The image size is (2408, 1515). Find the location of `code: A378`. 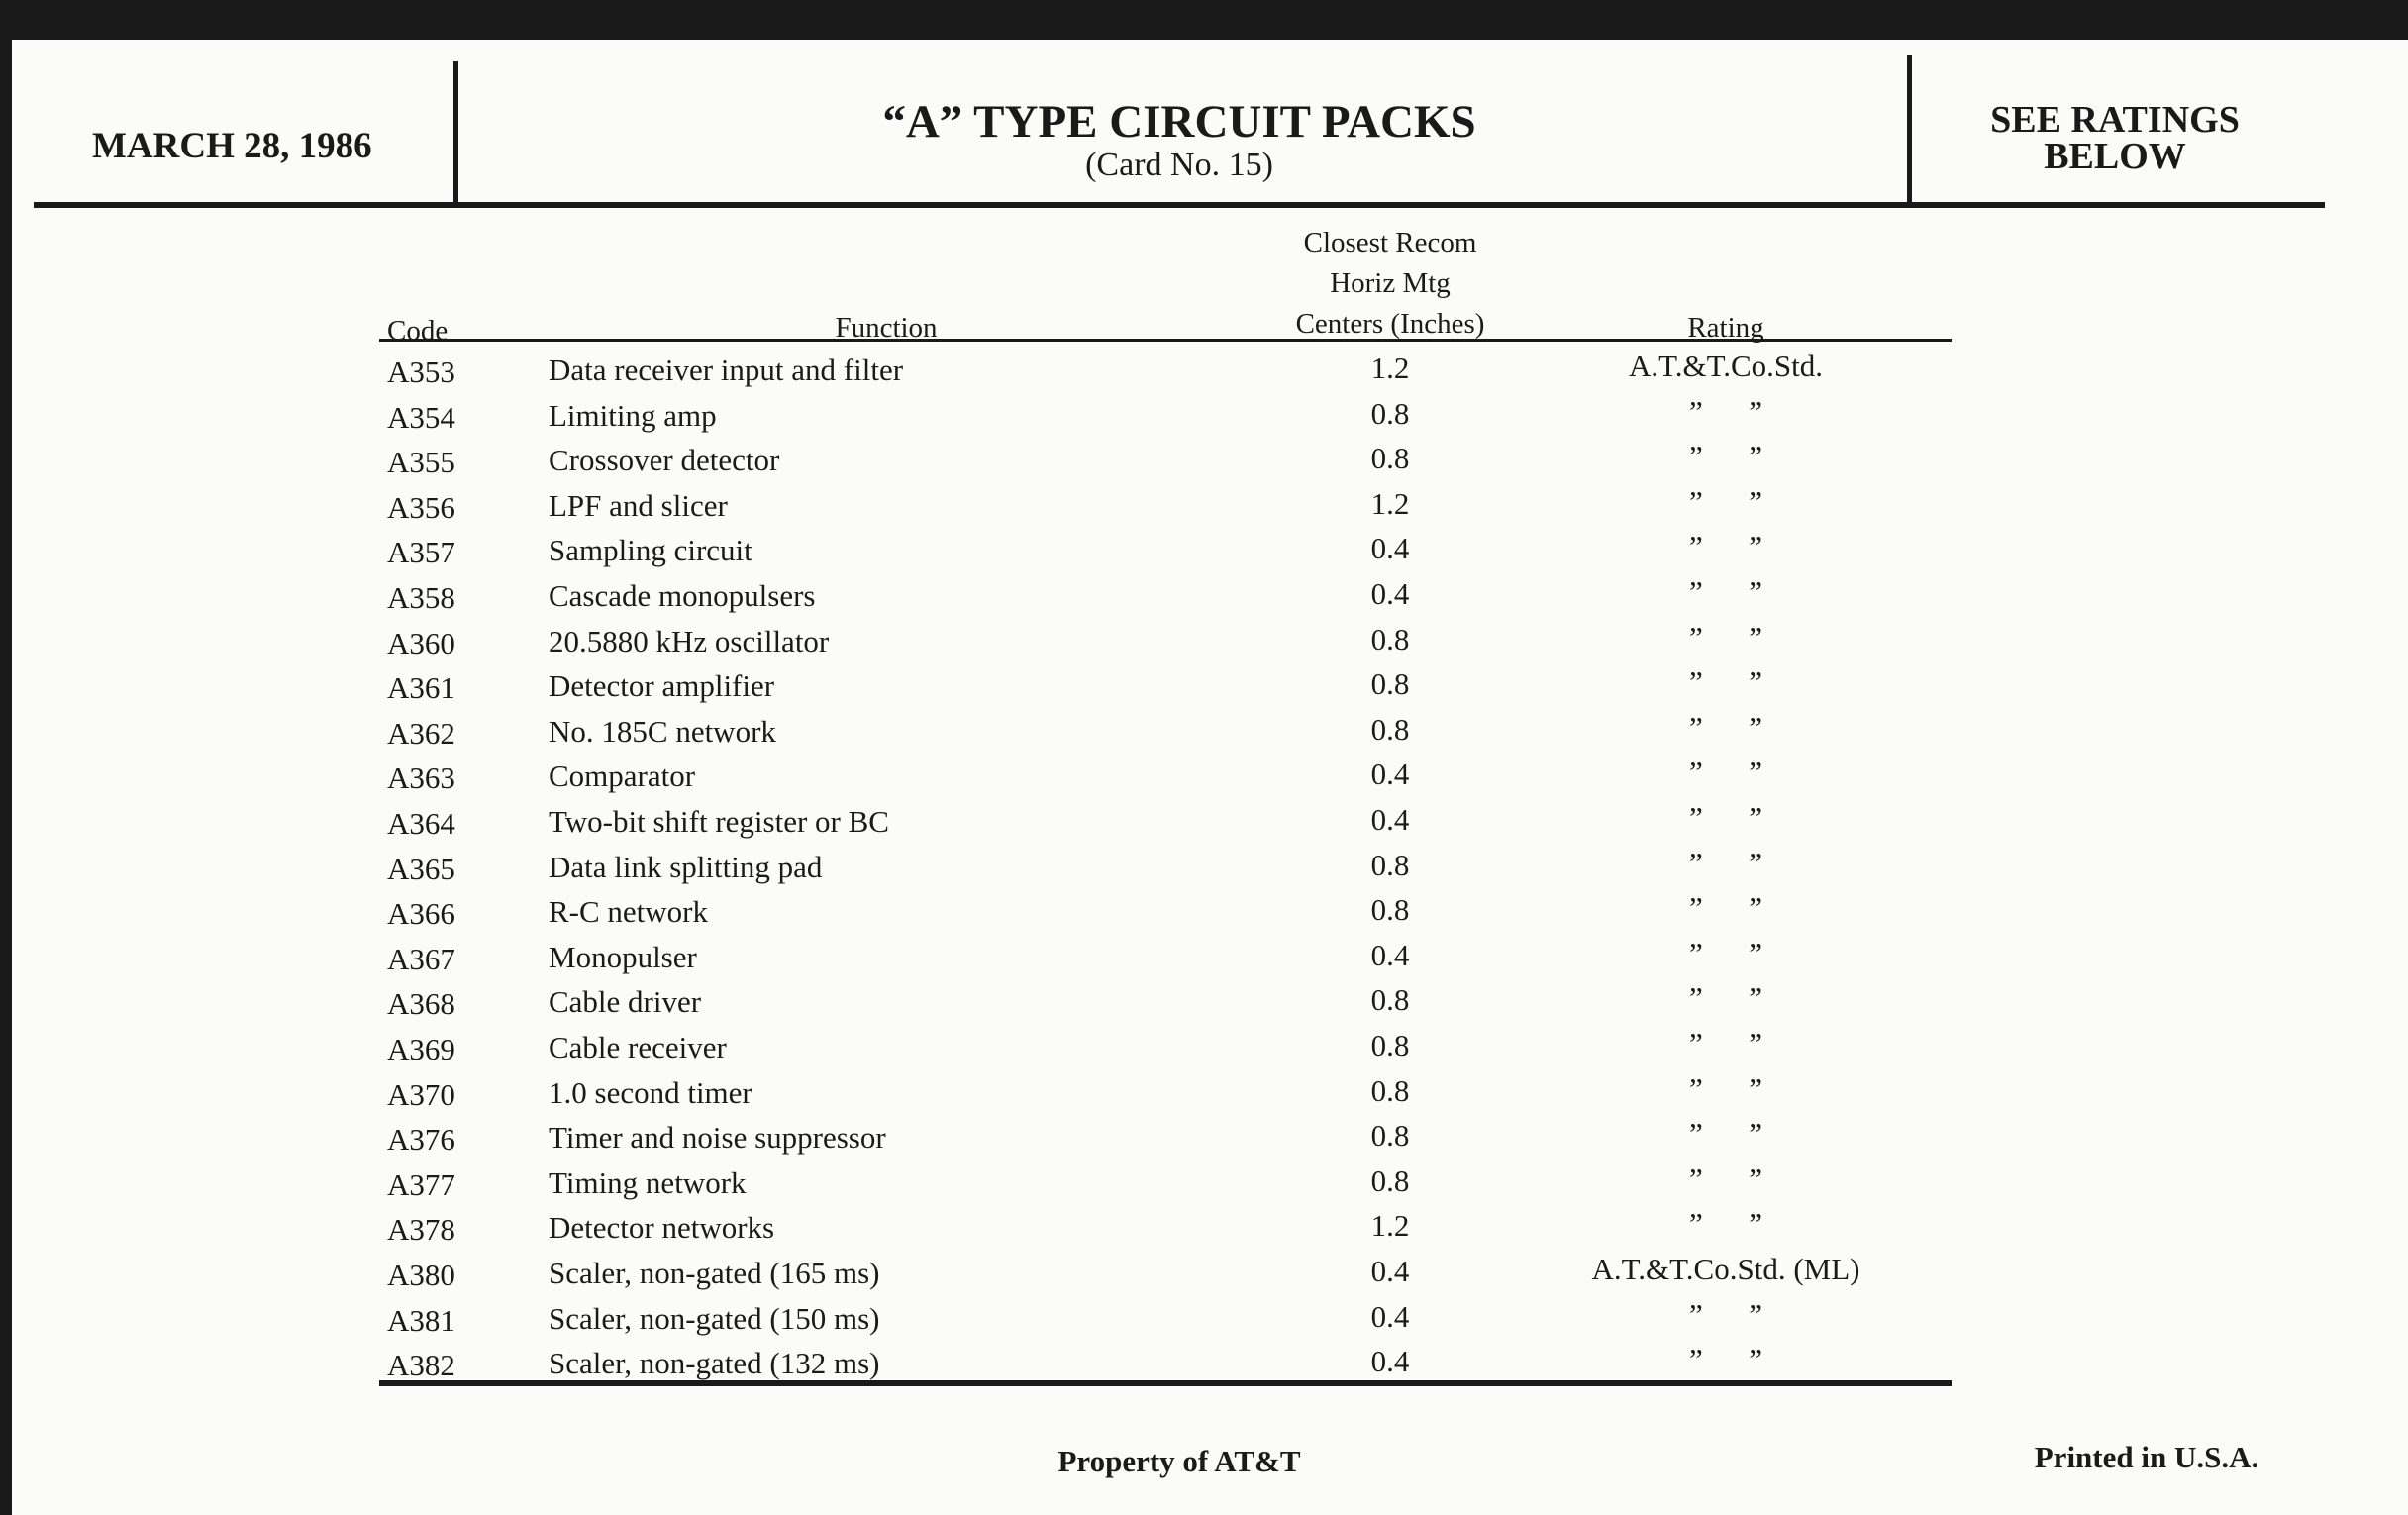

code: A378 is located at coordinates (421, 1230).